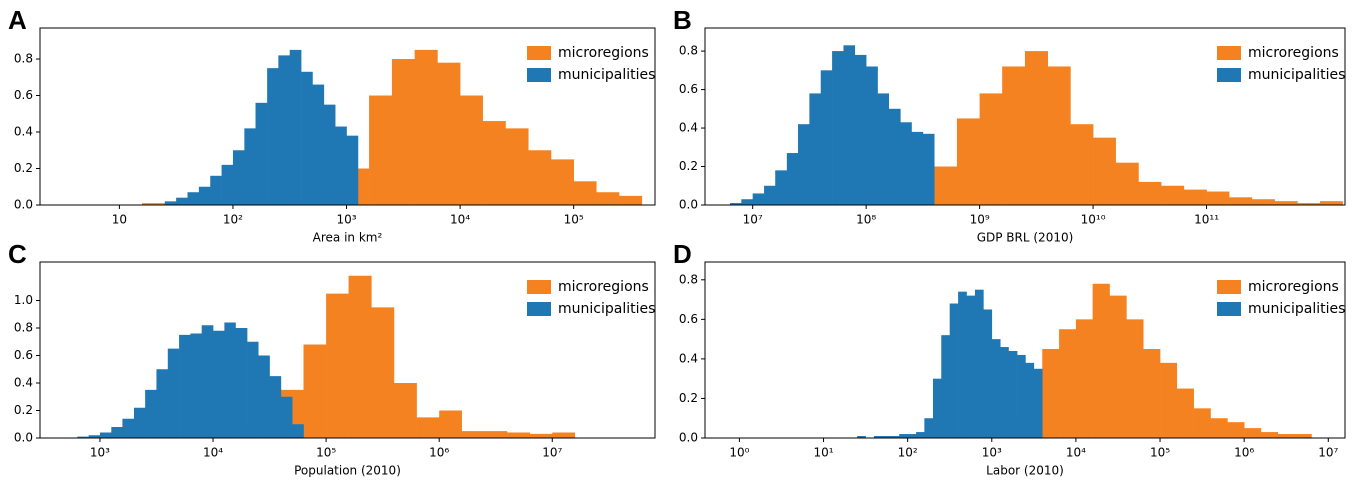 The height and width of the screenshot is (485, 1352). What do you see at coordinates (739, 453) in the screenshot?
I see `x-tick-label: 10⁰` at bounding box center [739, 453].